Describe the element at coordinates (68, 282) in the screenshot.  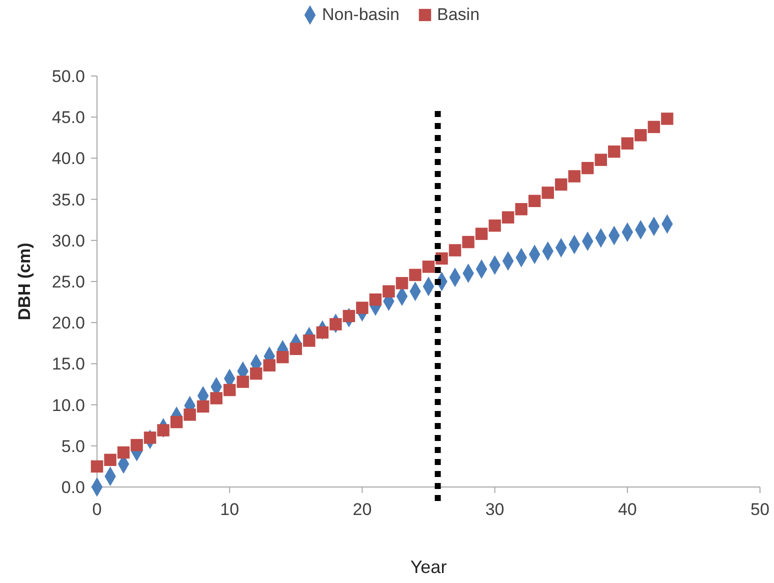
I see `y-tick-label: 25.0` at that location.